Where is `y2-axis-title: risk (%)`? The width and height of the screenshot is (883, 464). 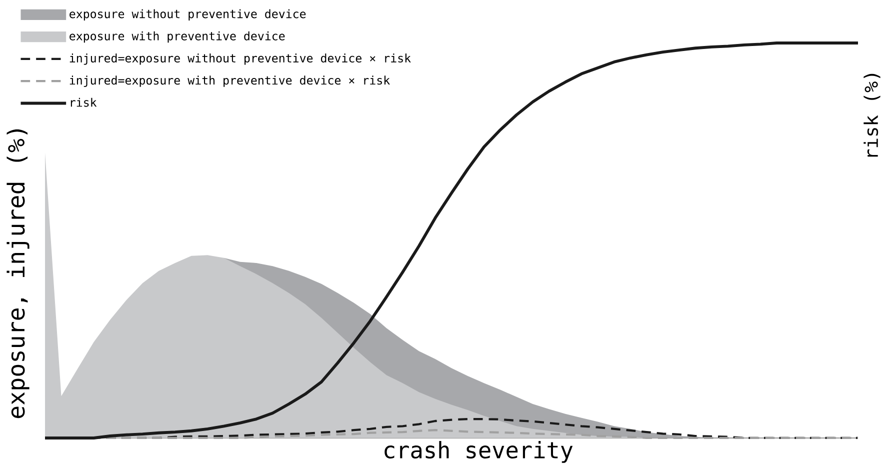
y2-axis-title: risk (%) is located at coordinates (872, 115).